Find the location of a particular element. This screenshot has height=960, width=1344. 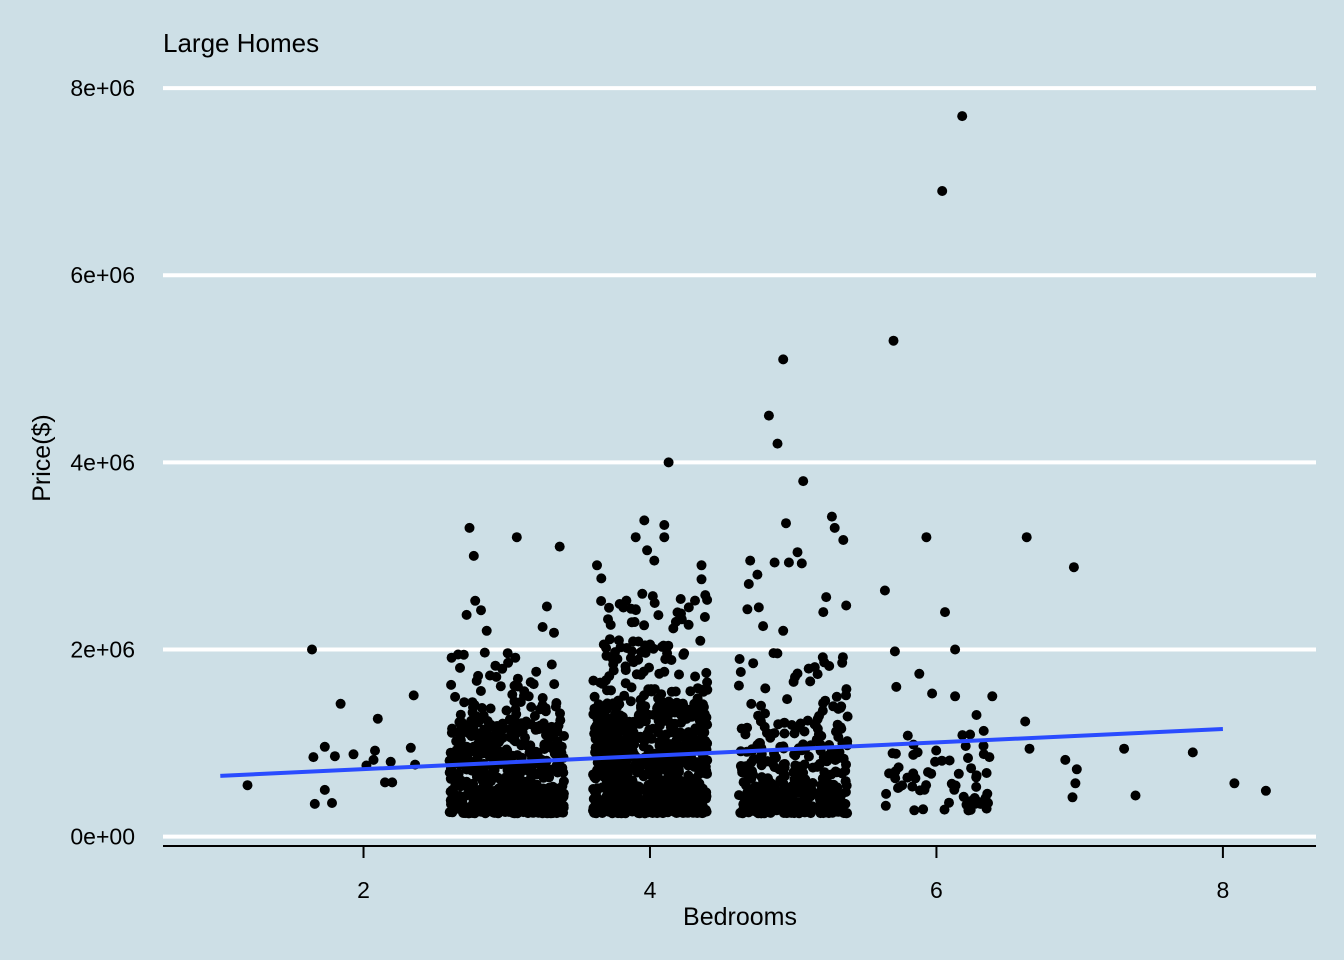

x-tick-label: 4 is located at coordinates (650, 890).